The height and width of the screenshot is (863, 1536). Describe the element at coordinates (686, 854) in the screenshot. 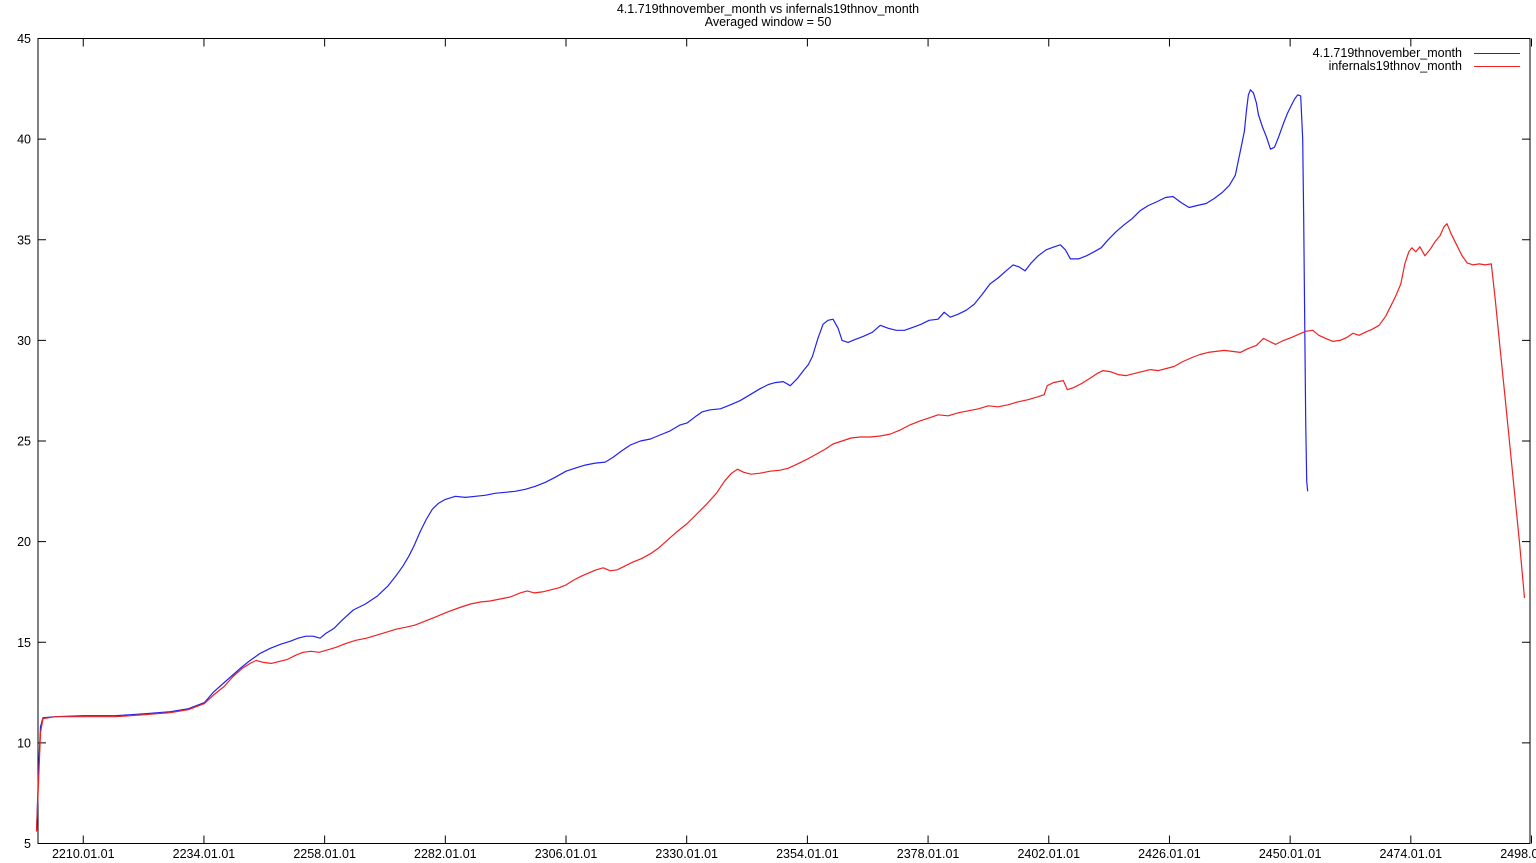

I see `x-tick-label: 2330.01.01` at that location.